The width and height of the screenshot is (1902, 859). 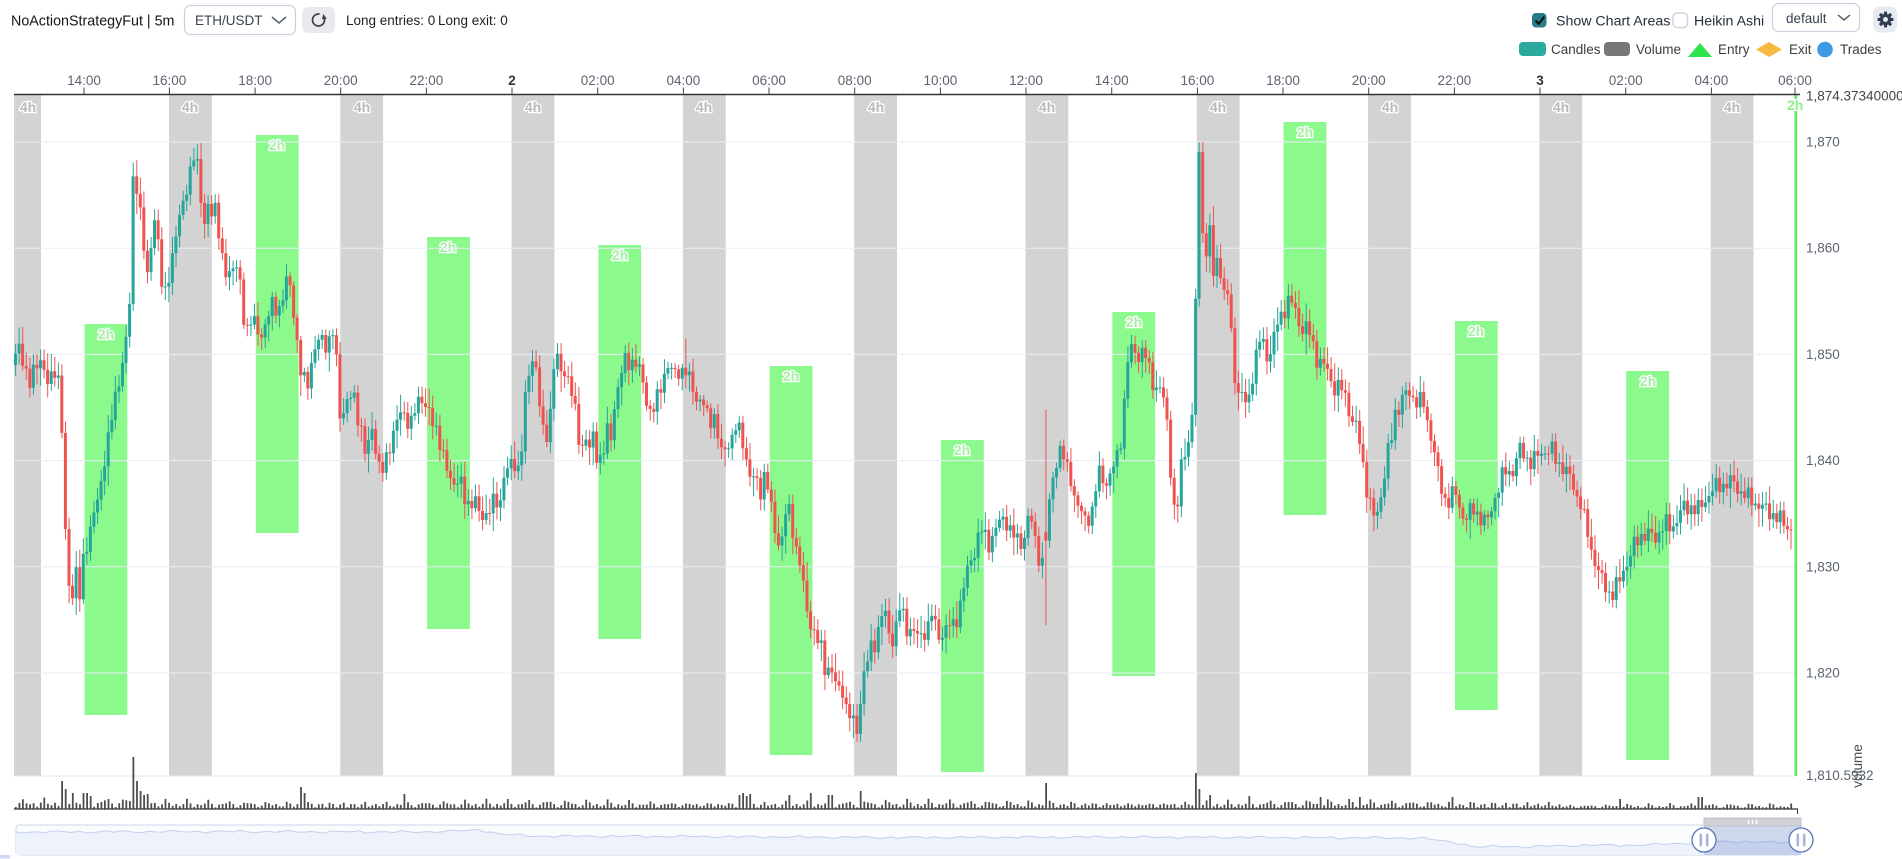 What do you see at coordinates (390, 20) in the screenshot?
I see `svg-text: Long entries: 0` at bounding box center [390, 20].